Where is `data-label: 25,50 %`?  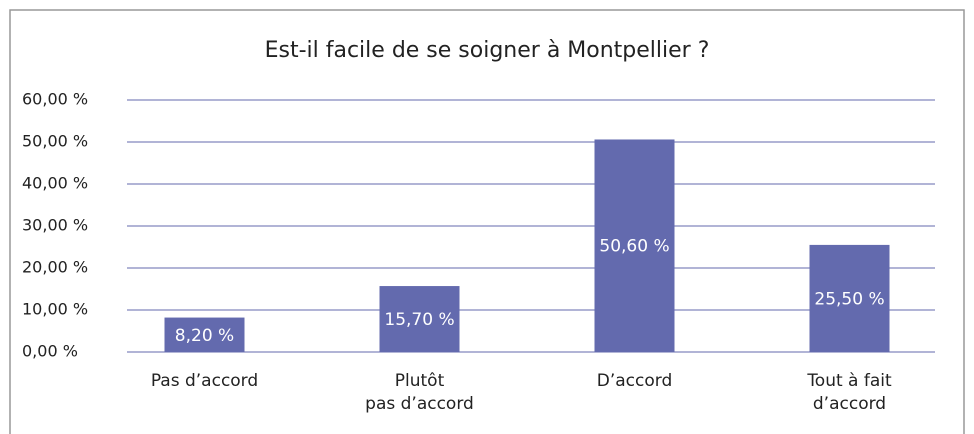
data-label: 25,50 % is located at coordinates (849, 299).